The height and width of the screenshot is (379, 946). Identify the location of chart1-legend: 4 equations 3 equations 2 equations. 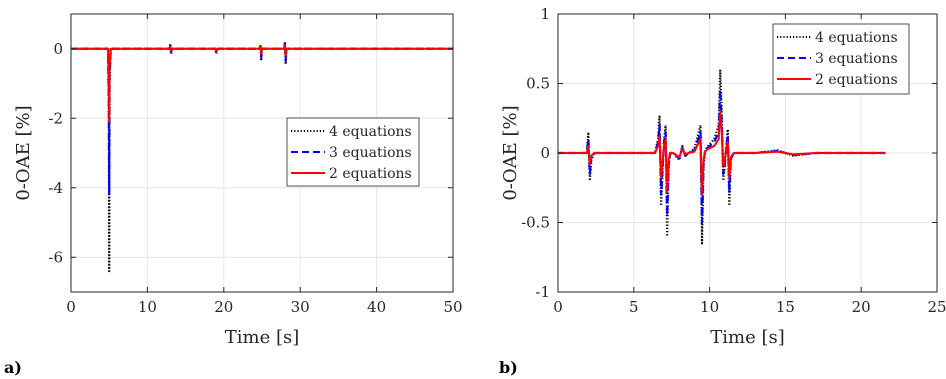
(841, 59).